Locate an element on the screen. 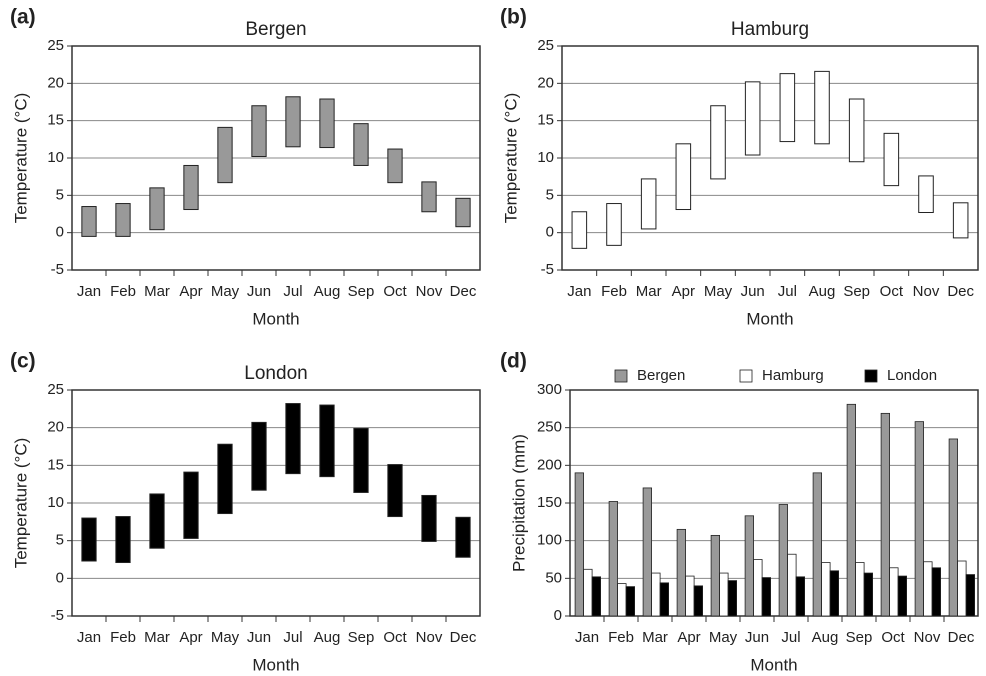  y-tick-label: 300 is located at coordinates (549, 389).